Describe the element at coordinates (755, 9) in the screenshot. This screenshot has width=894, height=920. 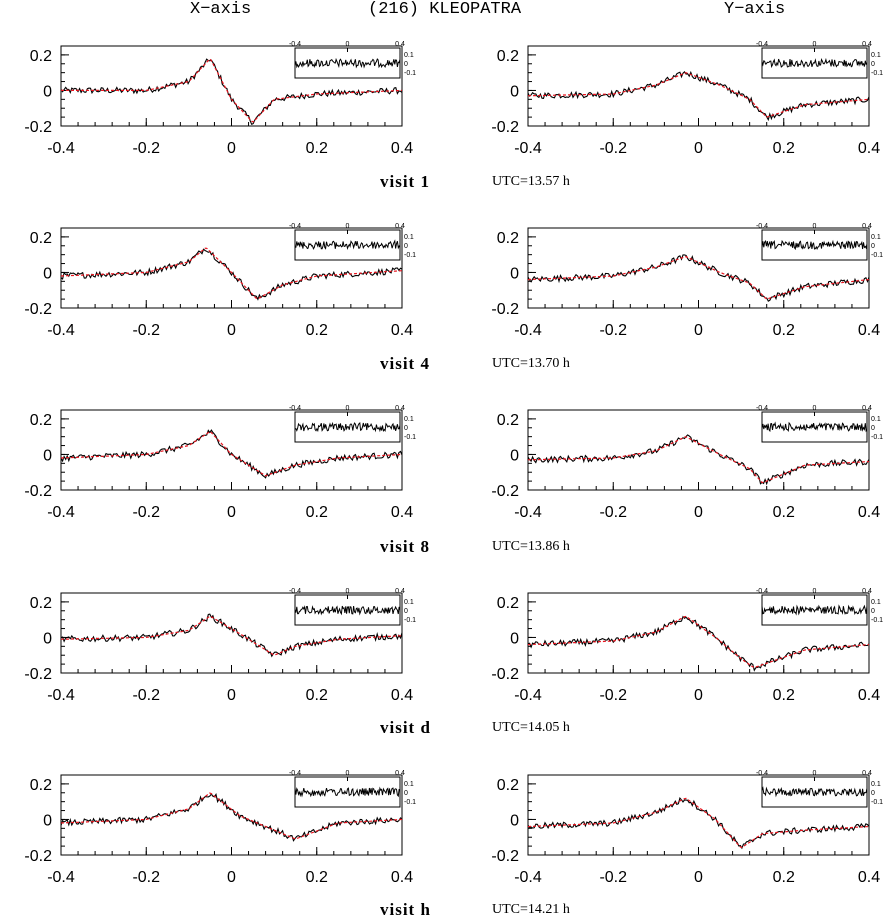
I see `header-y-axis: Y−axis` at that location.